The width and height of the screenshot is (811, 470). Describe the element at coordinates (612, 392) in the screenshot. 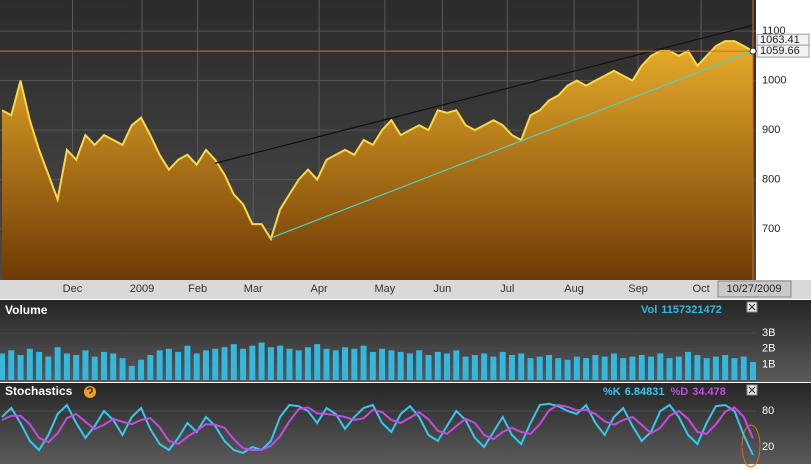

I see `legend-name: %K` at that location.